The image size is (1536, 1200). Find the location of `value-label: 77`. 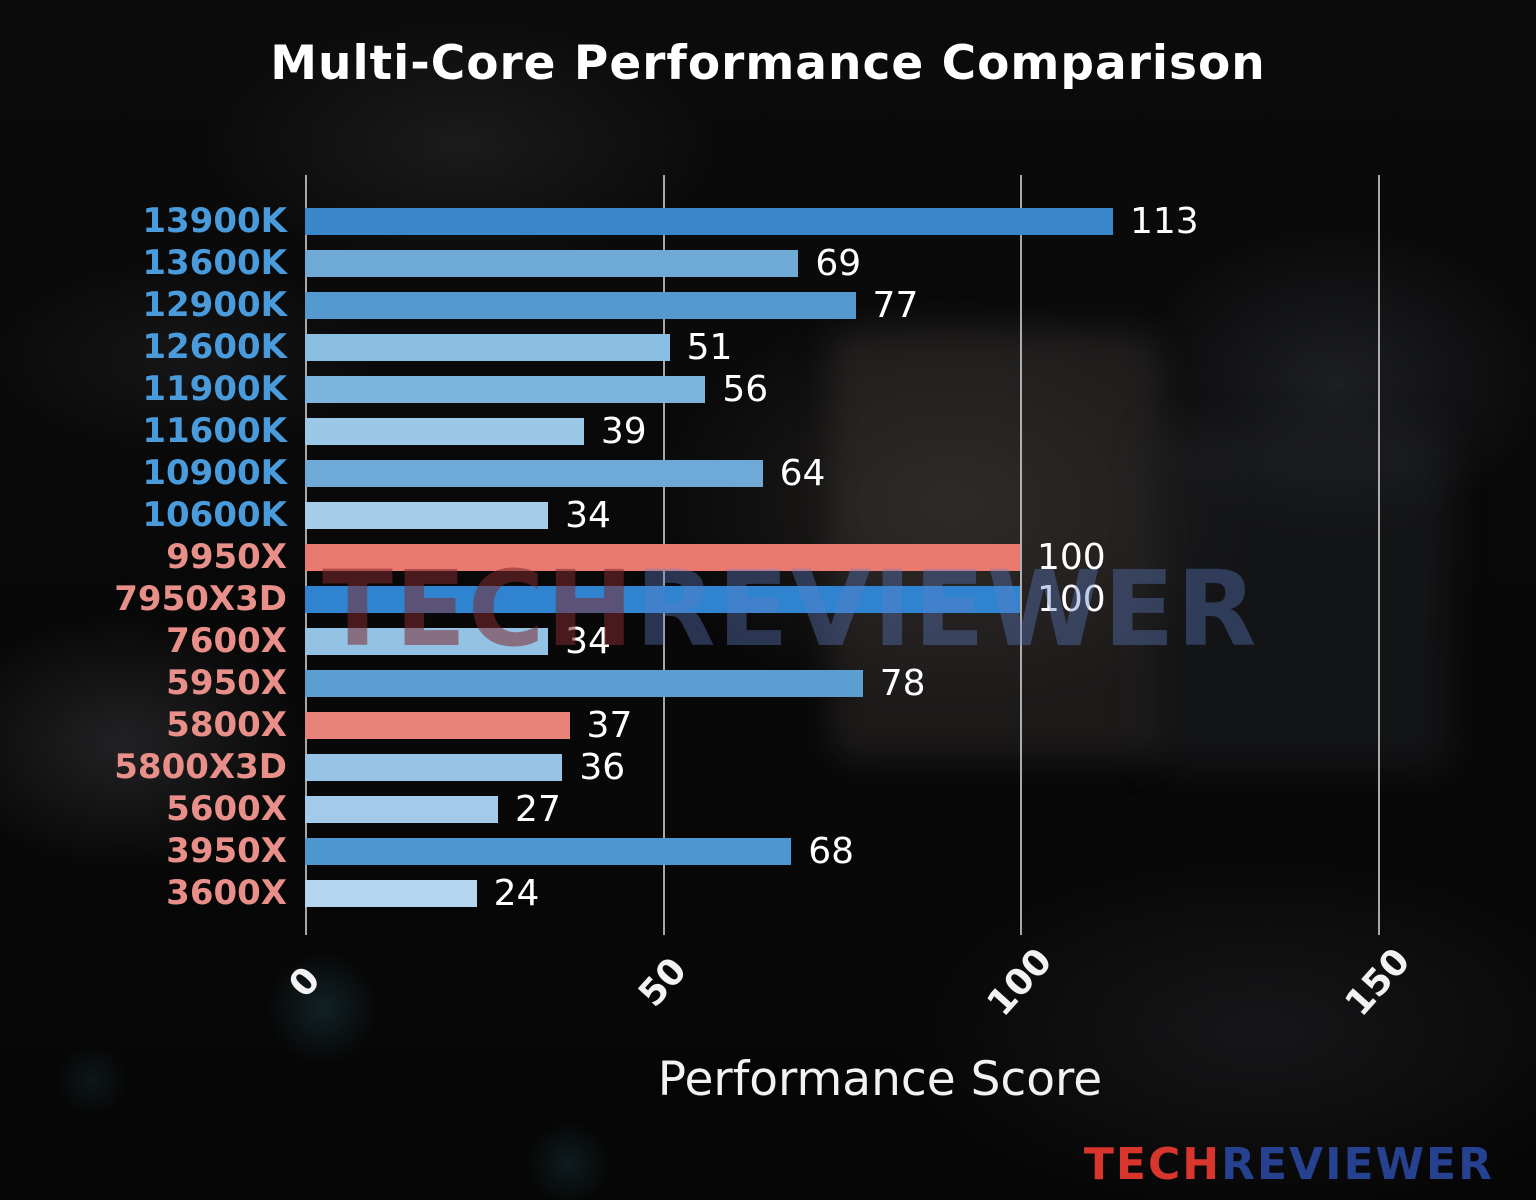

value-label: 77 is located at coordinates (895, 305).